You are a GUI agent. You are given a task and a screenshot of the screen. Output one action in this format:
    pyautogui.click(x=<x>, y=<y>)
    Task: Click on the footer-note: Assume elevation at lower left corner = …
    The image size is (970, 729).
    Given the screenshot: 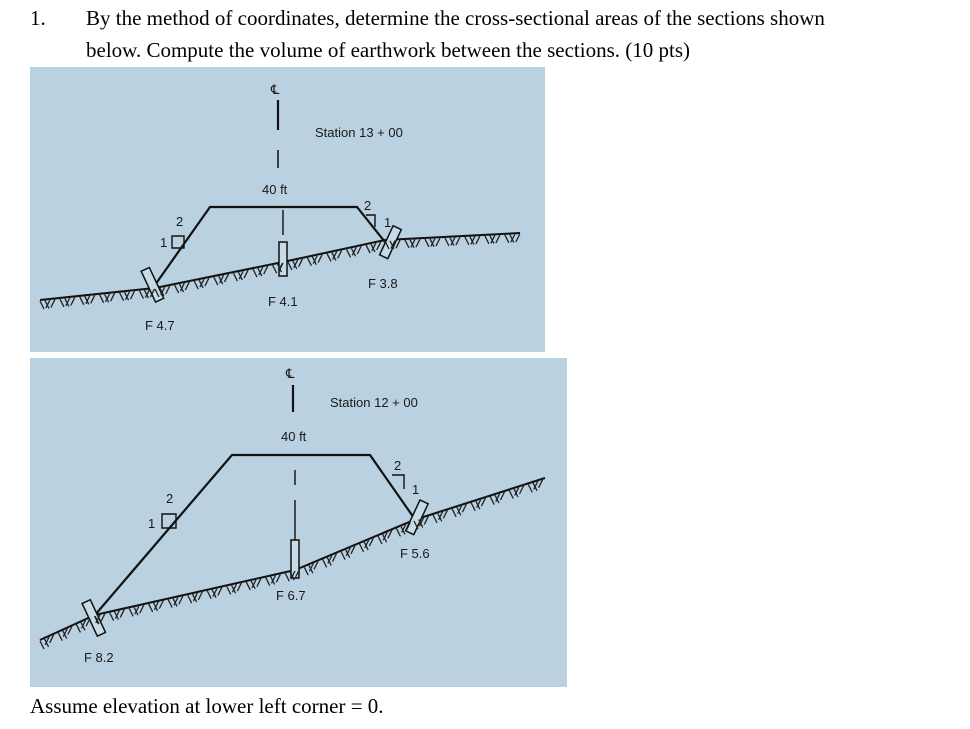 What is the action you would take?
    pyautogui.click(x=207, y=706)
    